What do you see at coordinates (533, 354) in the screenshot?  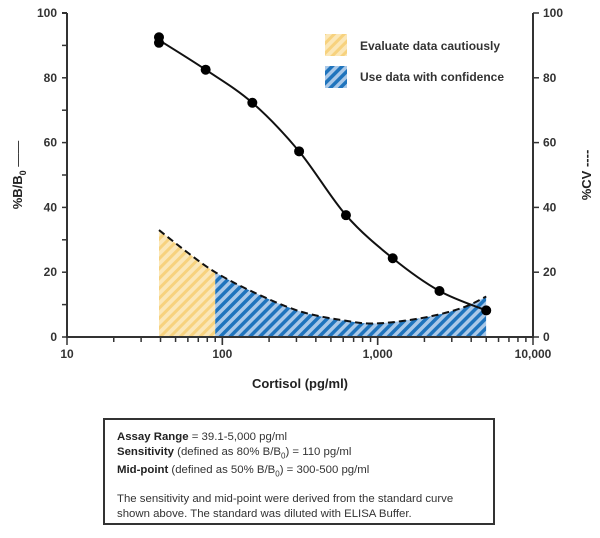 I see `x-tick-label: 10,000` at bounding box center [533, 354].